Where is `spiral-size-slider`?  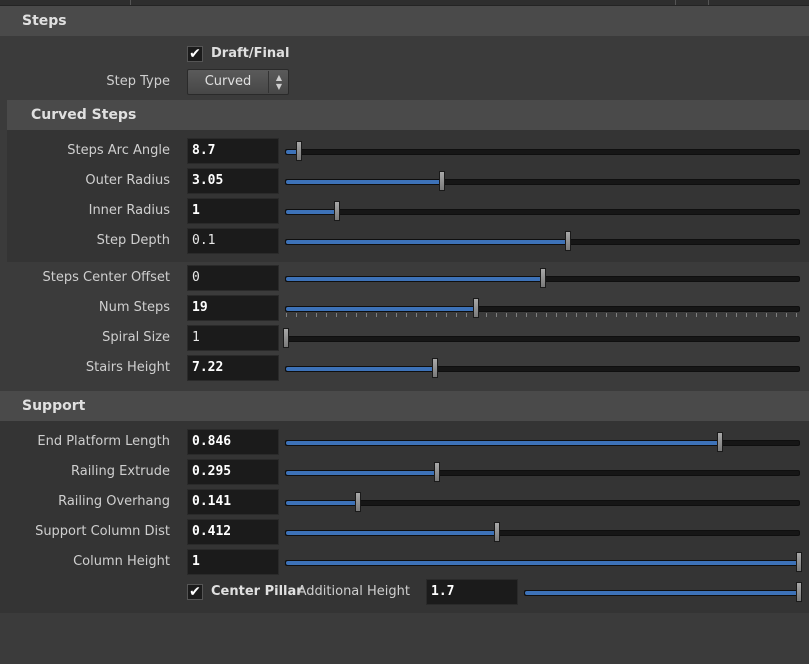
spiral-size-slider is located at coordinates (541, 338).